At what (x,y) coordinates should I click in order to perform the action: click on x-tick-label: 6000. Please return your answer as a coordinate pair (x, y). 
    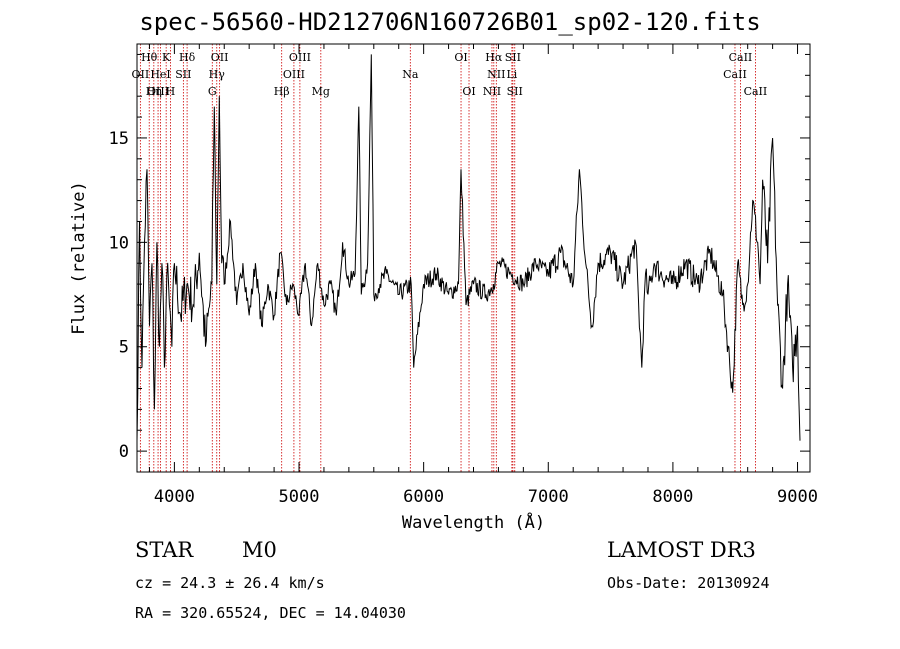
    Looking at the image, I should click on (423, 497).